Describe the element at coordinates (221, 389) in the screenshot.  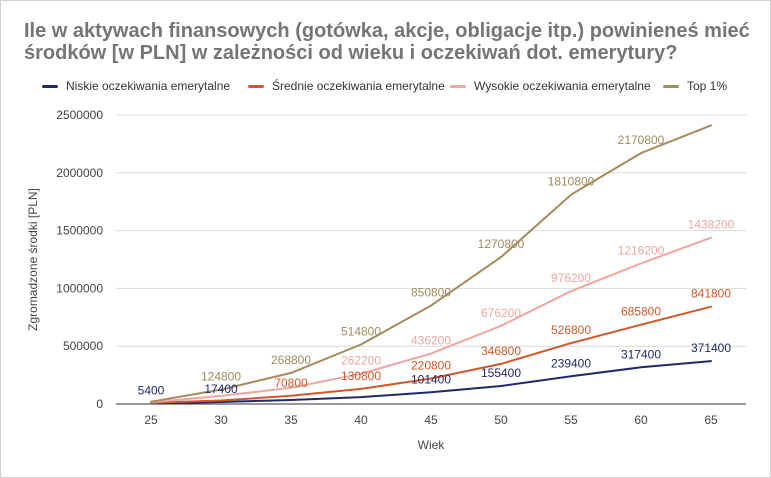
I see `data-label-niskie: 17400` at that location.